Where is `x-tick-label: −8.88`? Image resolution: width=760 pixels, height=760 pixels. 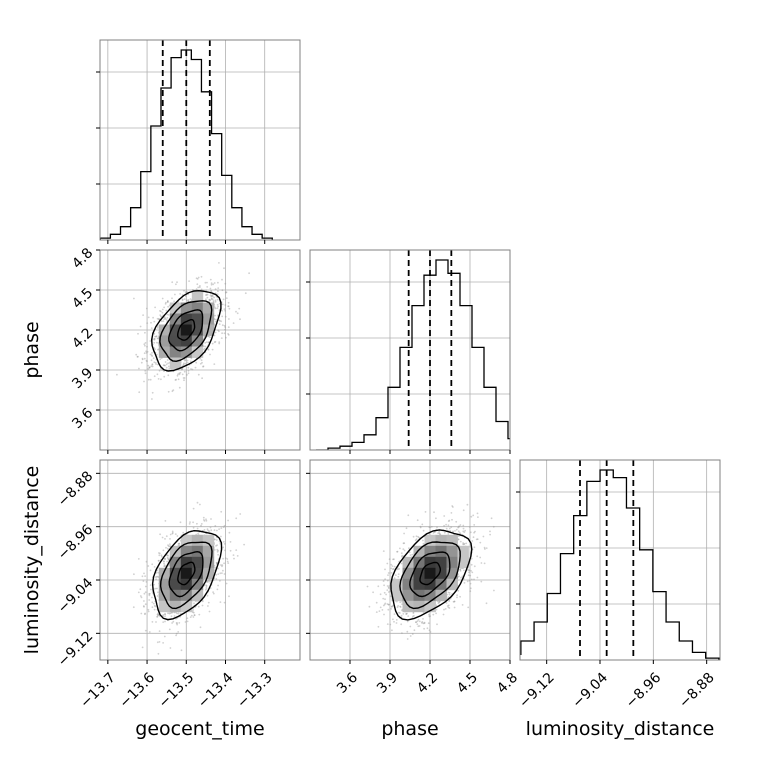 x-tick-label: −8.88 is located at coordinates (697, 691).